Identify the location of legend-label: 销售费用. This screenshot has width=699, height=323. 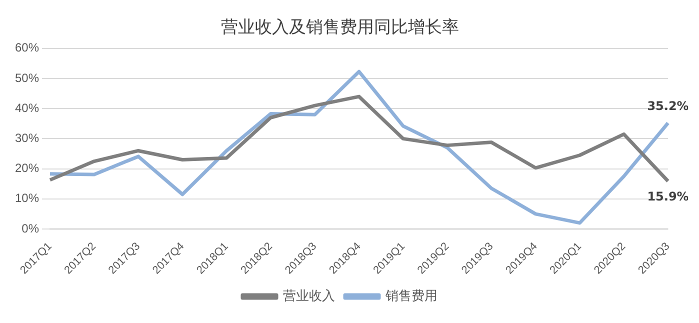
(411, 296).